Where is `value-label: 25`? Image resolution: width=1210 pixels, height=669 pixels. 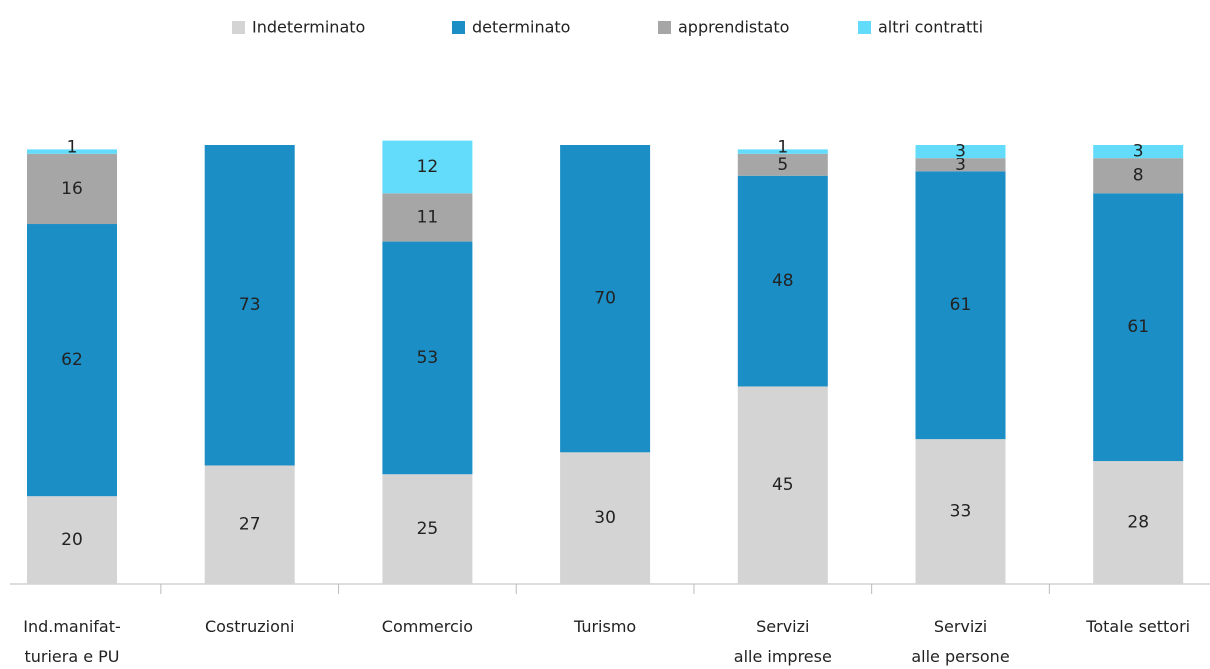
value-label: 25 is located at coordinates (428, 529).